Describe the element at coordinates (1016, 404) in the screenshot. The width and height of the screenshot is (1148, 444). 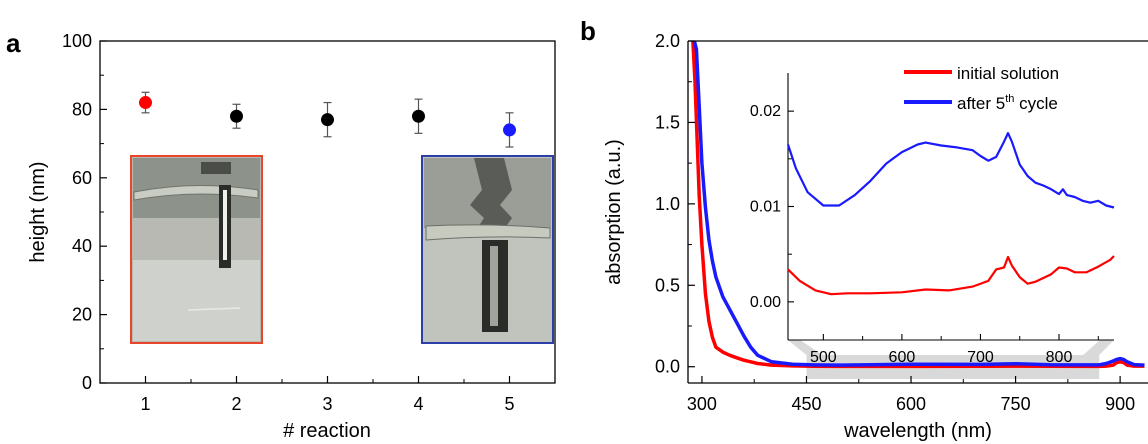
I see `x-tick-label-b: 750` at that location.